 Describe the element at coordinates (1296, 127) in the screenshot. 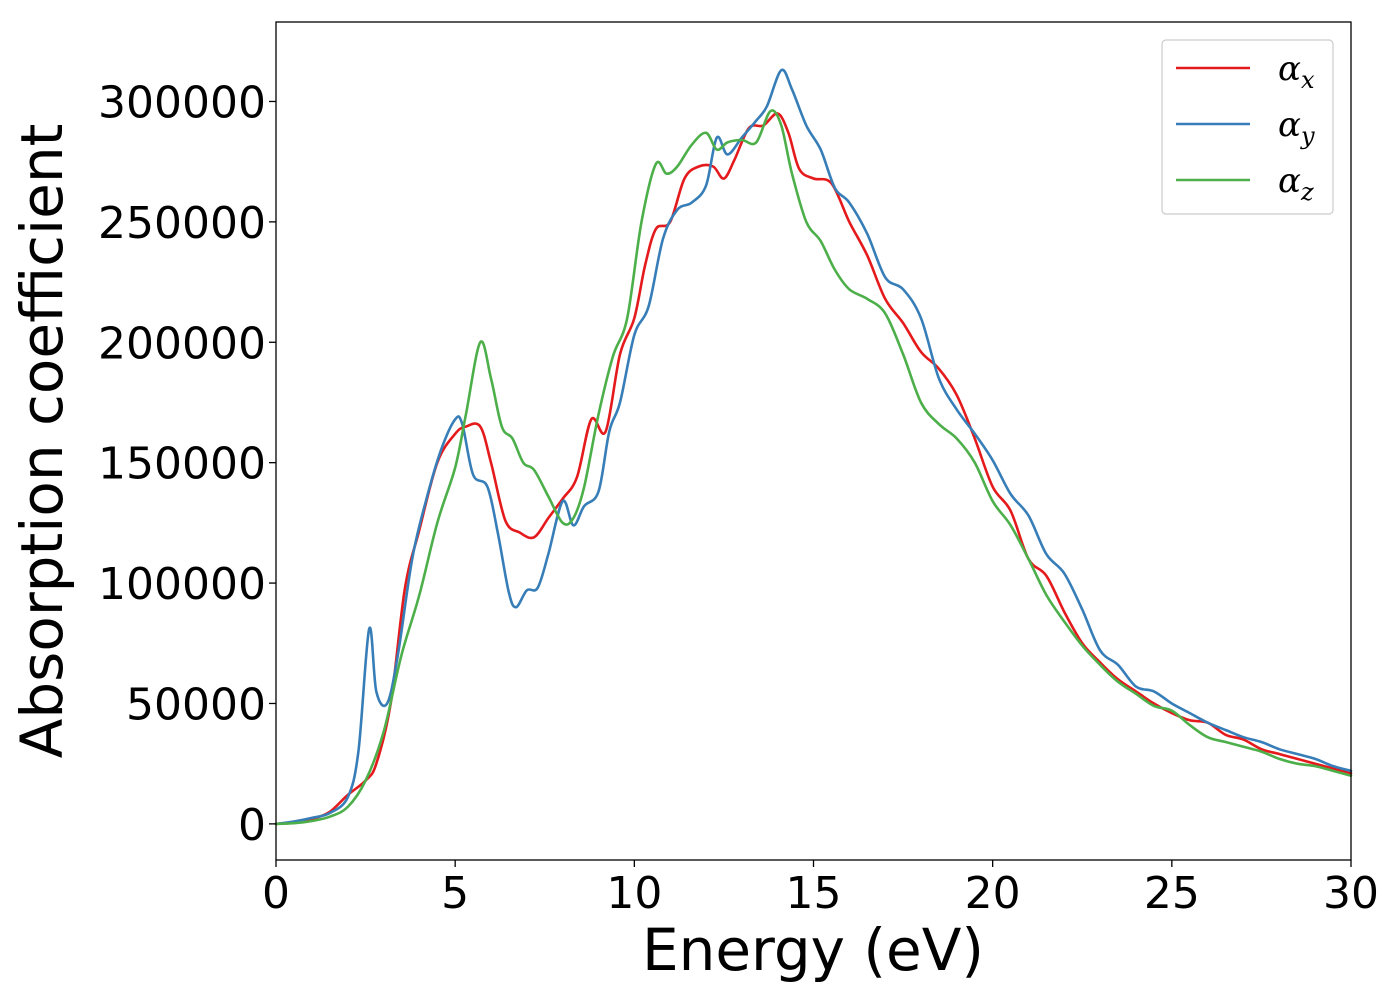

I see `legend-label-y: αy` at that location.